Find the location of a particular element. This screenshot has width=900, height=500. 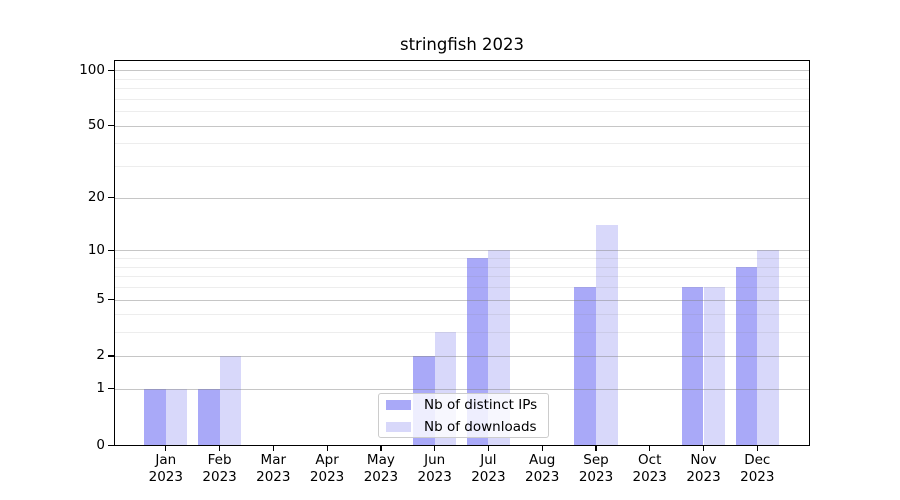

x-tick-label-jul: Jul 2023 is located at coordinates (488, 469).